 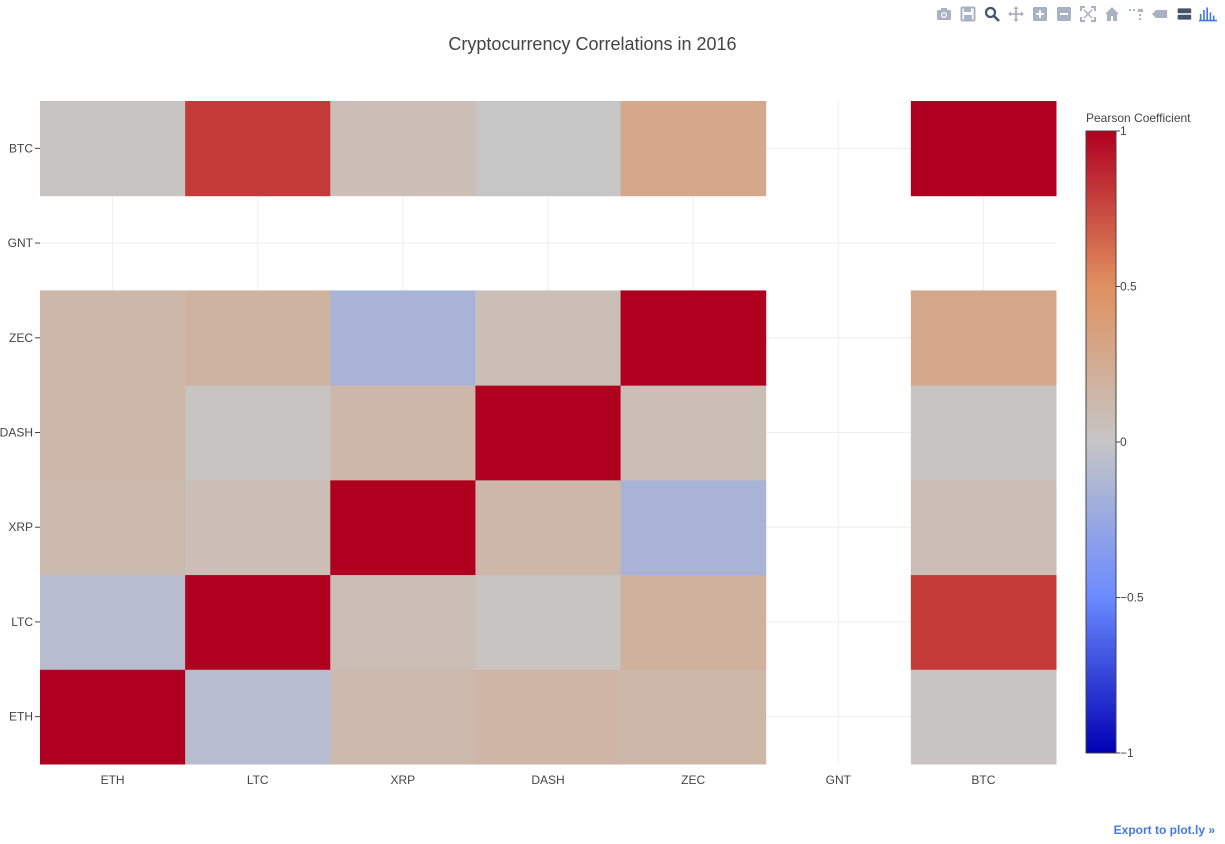 What do you see at coordinates (1132, 598) in the screenshot?
I see `colorbar-tick-label: −0.5` at bounding box center [1132, 598].